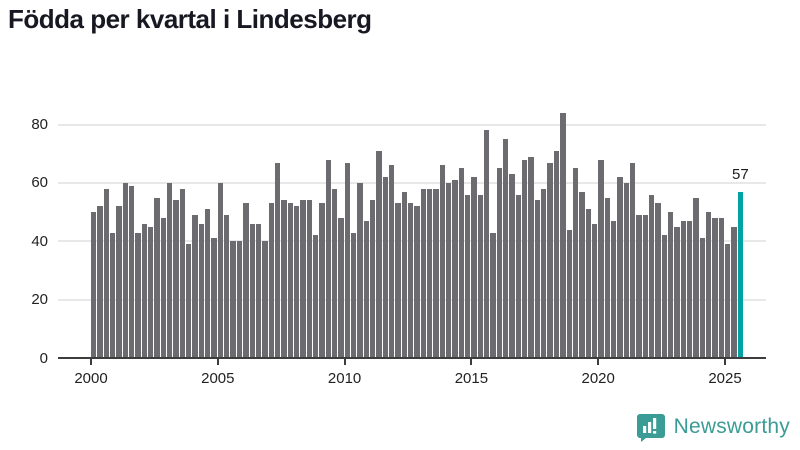 This screenshot has width=800, height=450. What do you see at coordinates (740, 274) in the screenshot?
I see `highlighted-bar` at bounding box center [740, 274].